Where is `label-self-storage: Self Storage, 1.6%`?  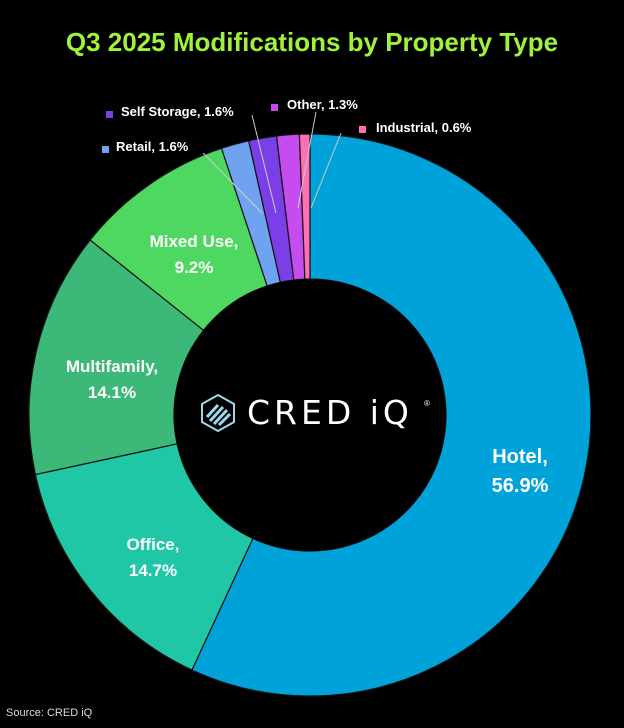
label-self-storage: Self Storage, 1.6% is located at coordinates (177, 111).